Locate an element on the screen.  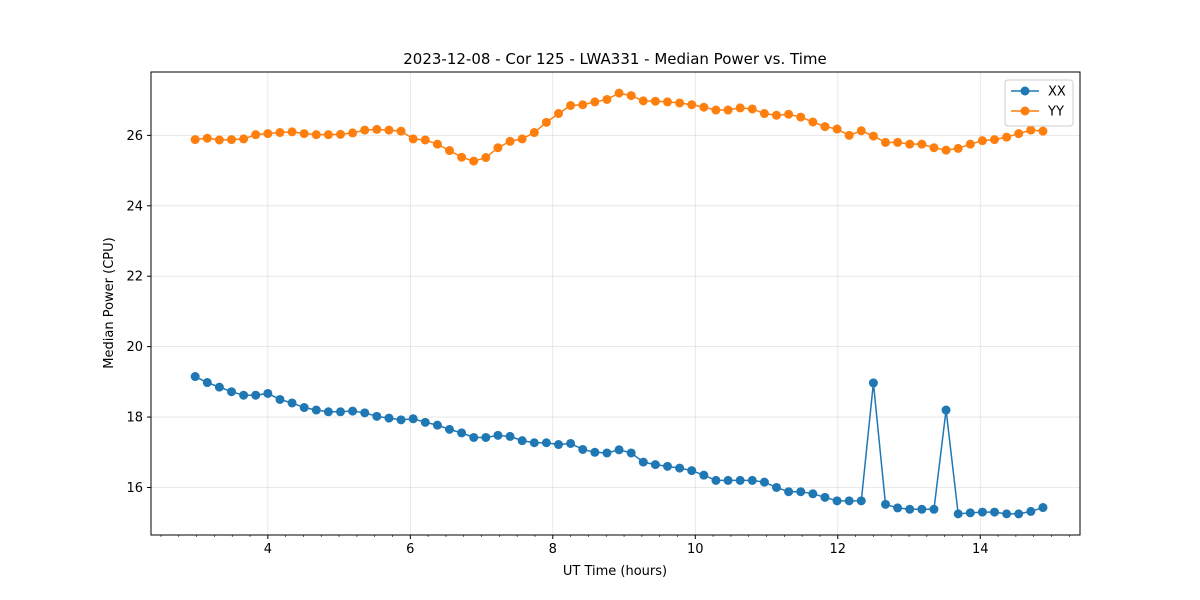
y-tick-label: 24 is located at coordinates (134, 206).